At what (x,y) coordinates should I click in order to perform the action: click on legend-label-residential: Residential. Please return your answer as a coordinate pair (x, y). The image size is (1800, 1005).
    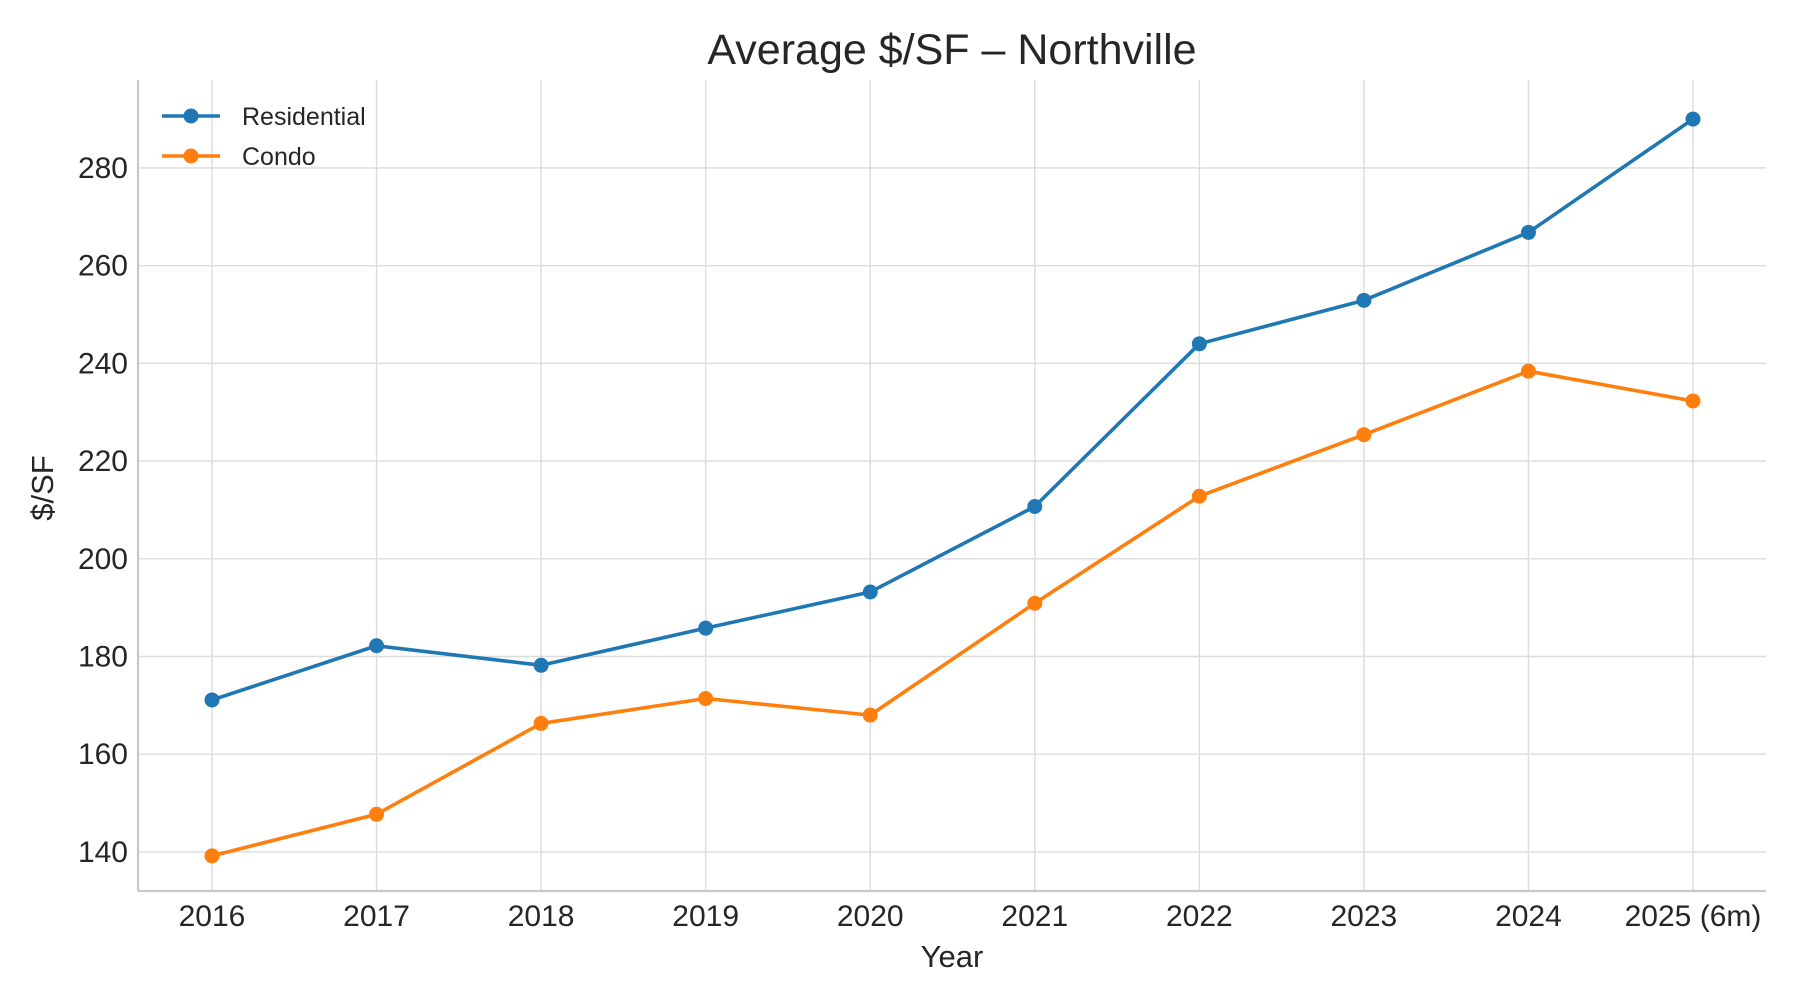
    Looking at the image, I should click on (304, 117).